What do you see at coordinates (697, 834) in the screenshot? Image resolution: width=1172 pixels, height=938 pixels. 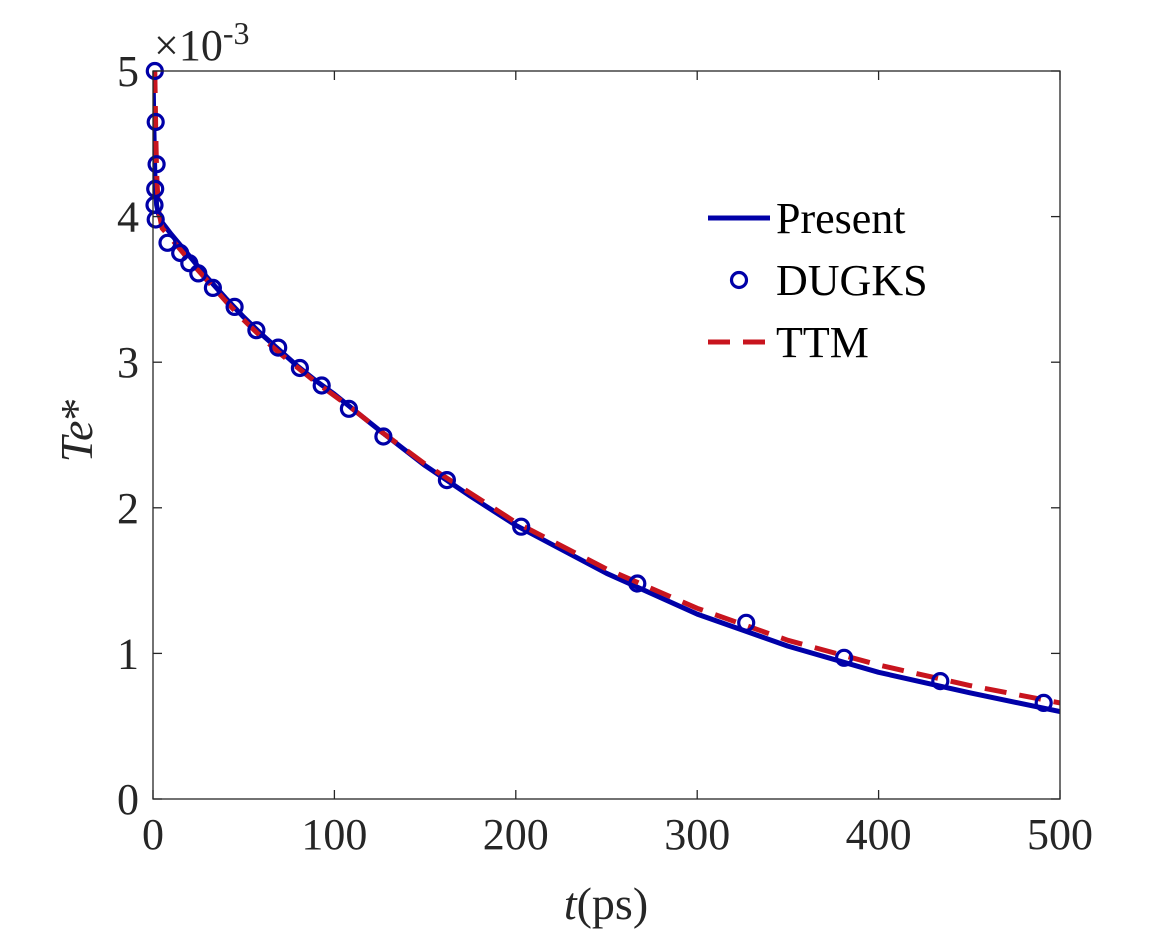 I see `x-tick-label: 300` at bounding box center [697, 834].